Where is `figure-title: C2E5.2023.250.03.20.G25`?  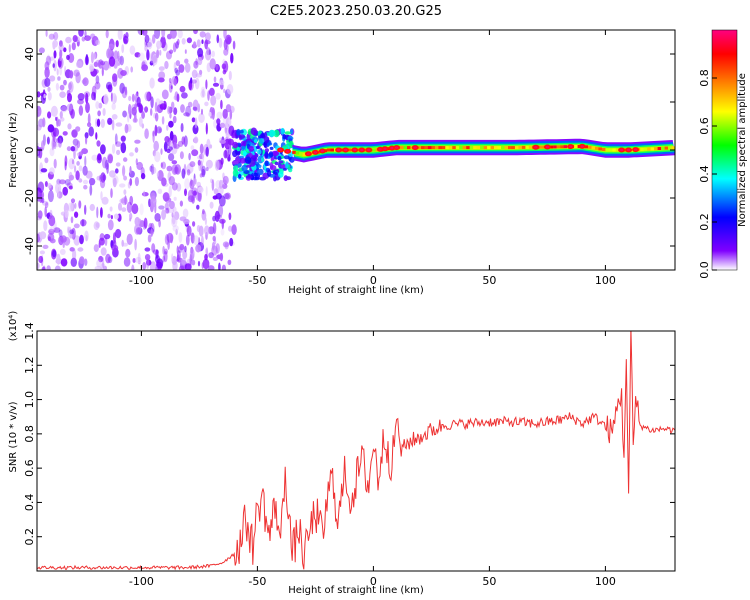 figure-title: C2E5.2023.250.03.20.G25 is located at coordinates (356, 11).